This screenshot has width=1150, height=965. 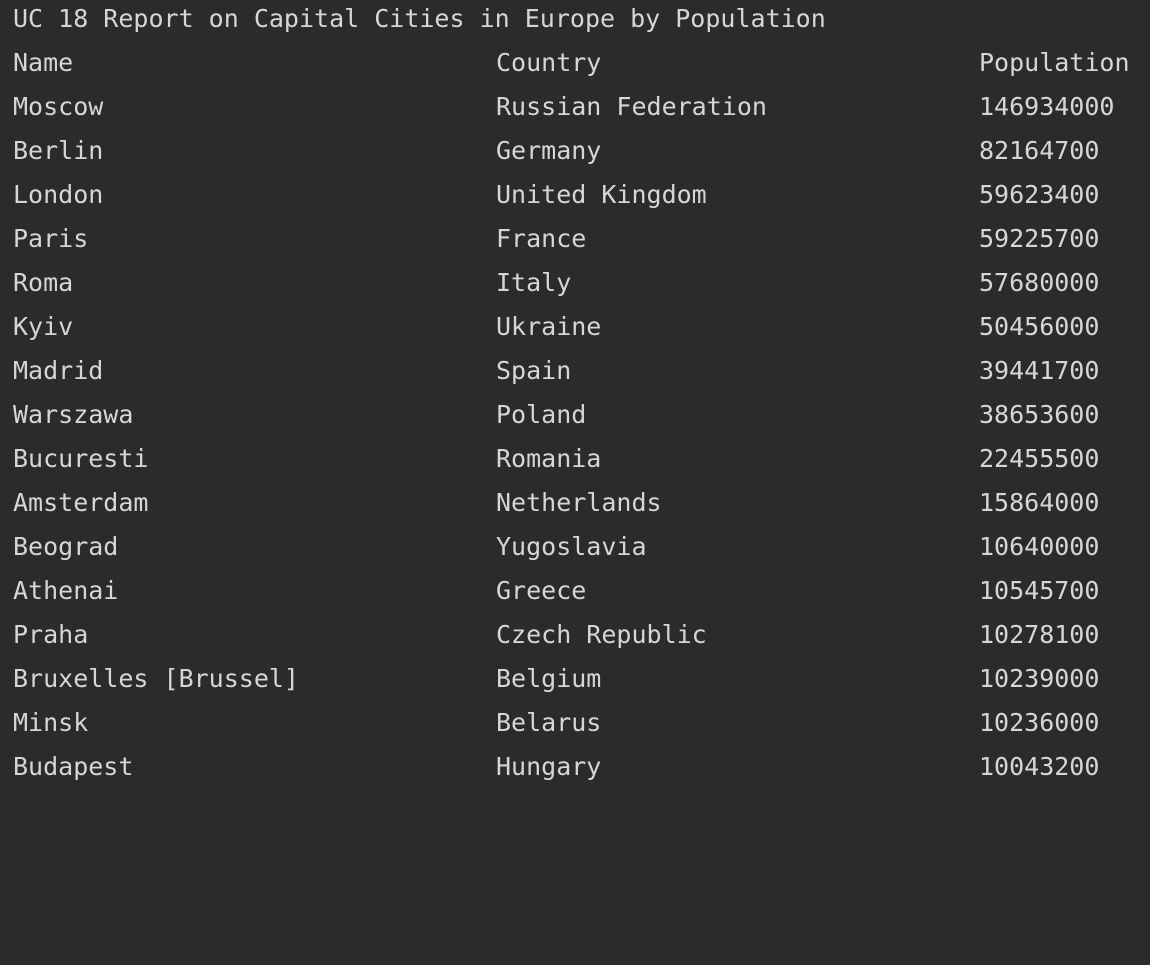 I want to click on population-value: 10043200, so click(x=1039, y=766).